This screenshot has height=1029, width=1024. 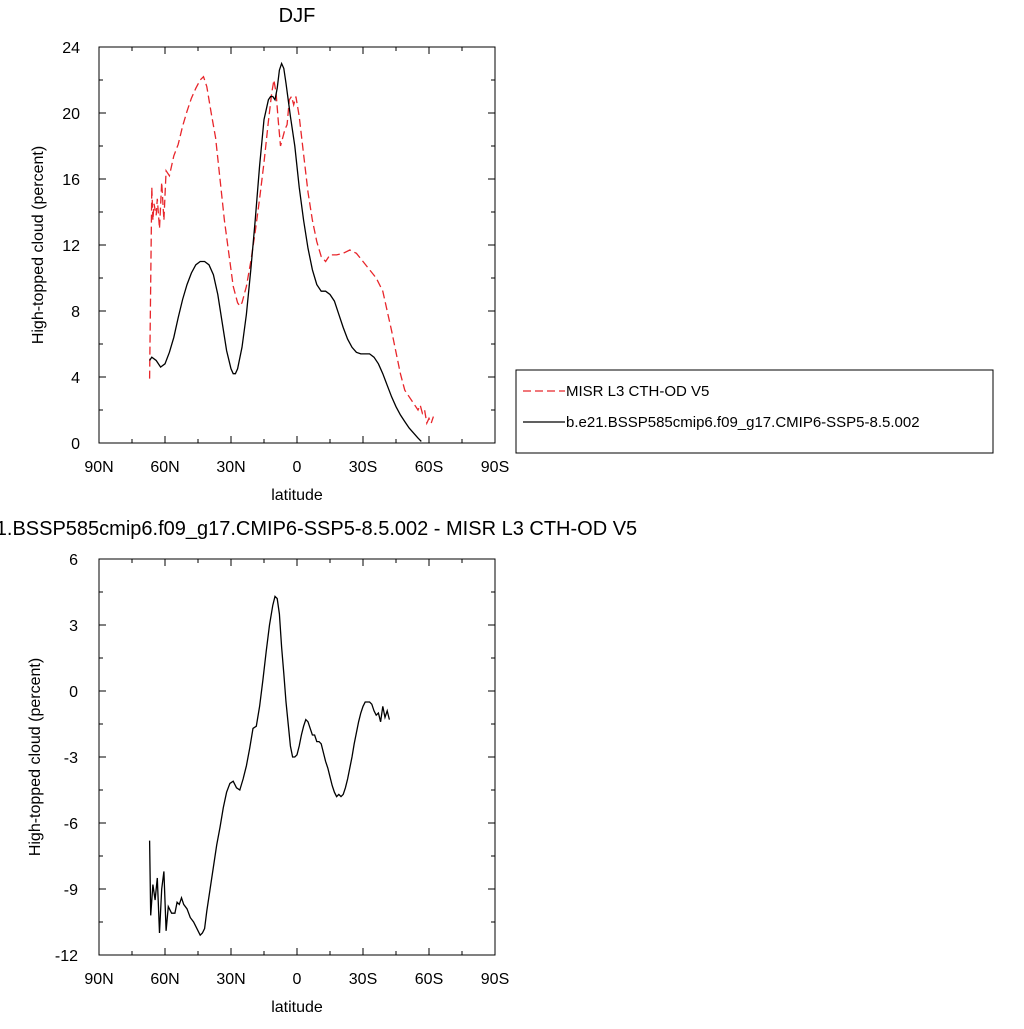 I want to click on series-line-difference, so click(x=269, y=766).